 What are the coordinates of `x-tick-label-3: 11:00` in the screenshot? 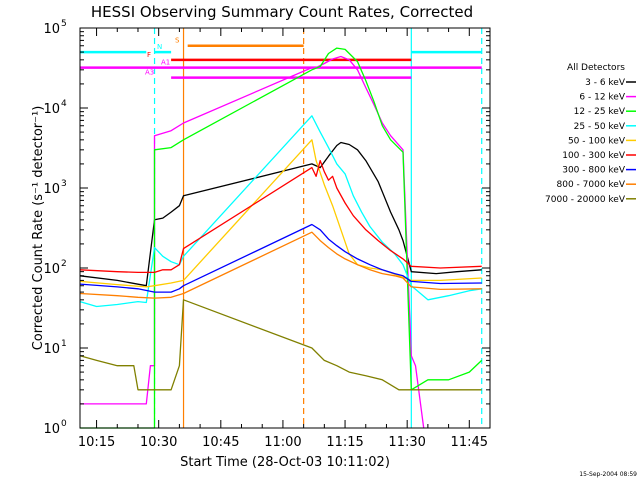 It's located at (282, 442).